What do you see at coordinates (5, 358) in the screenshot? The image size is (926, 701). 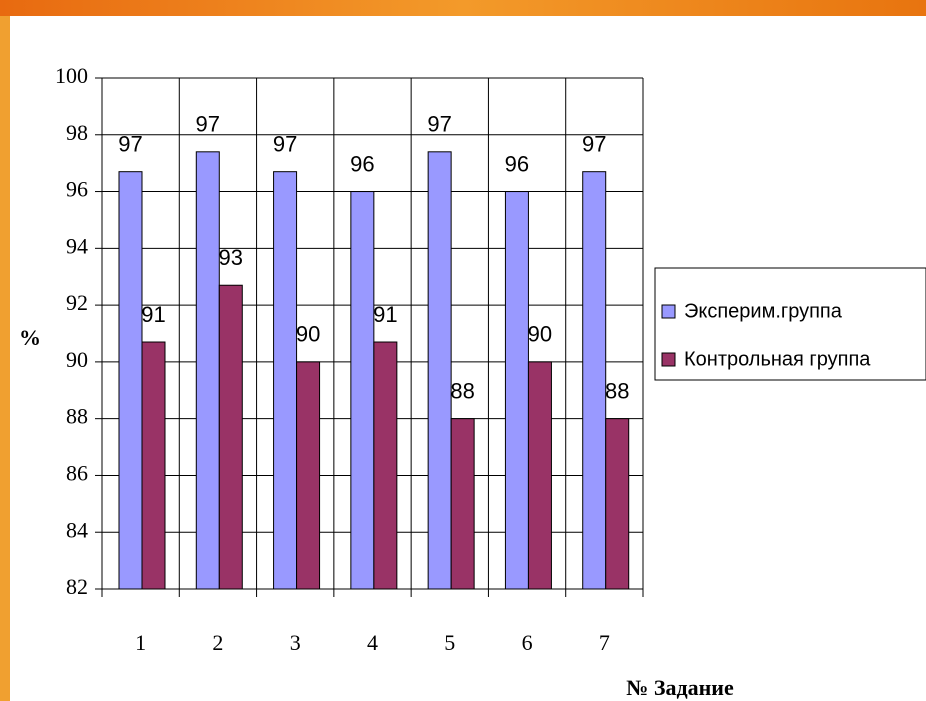 I see `side-band` at bounding box center [5, 358].